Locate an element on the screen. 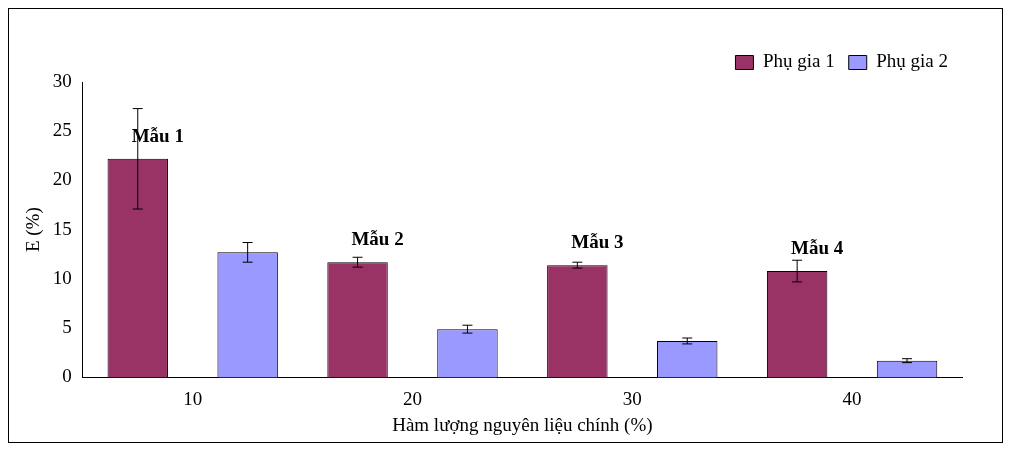 This screenshot has height=451, width=1011. y-tick-label: 0 is located at coordinates (67, 376).